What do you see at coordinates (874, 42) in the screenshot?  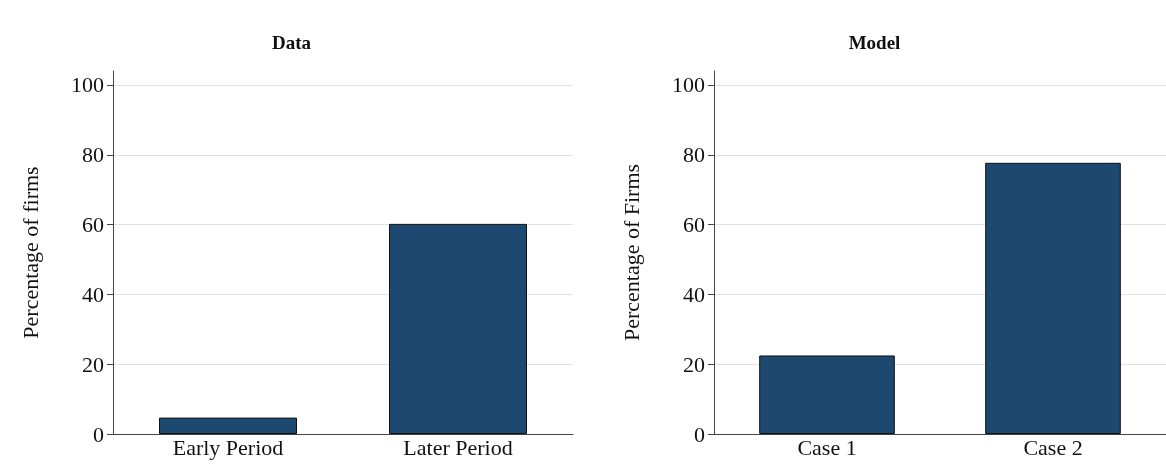 I see `chart-title: Model` at bounding box center [874, 42].